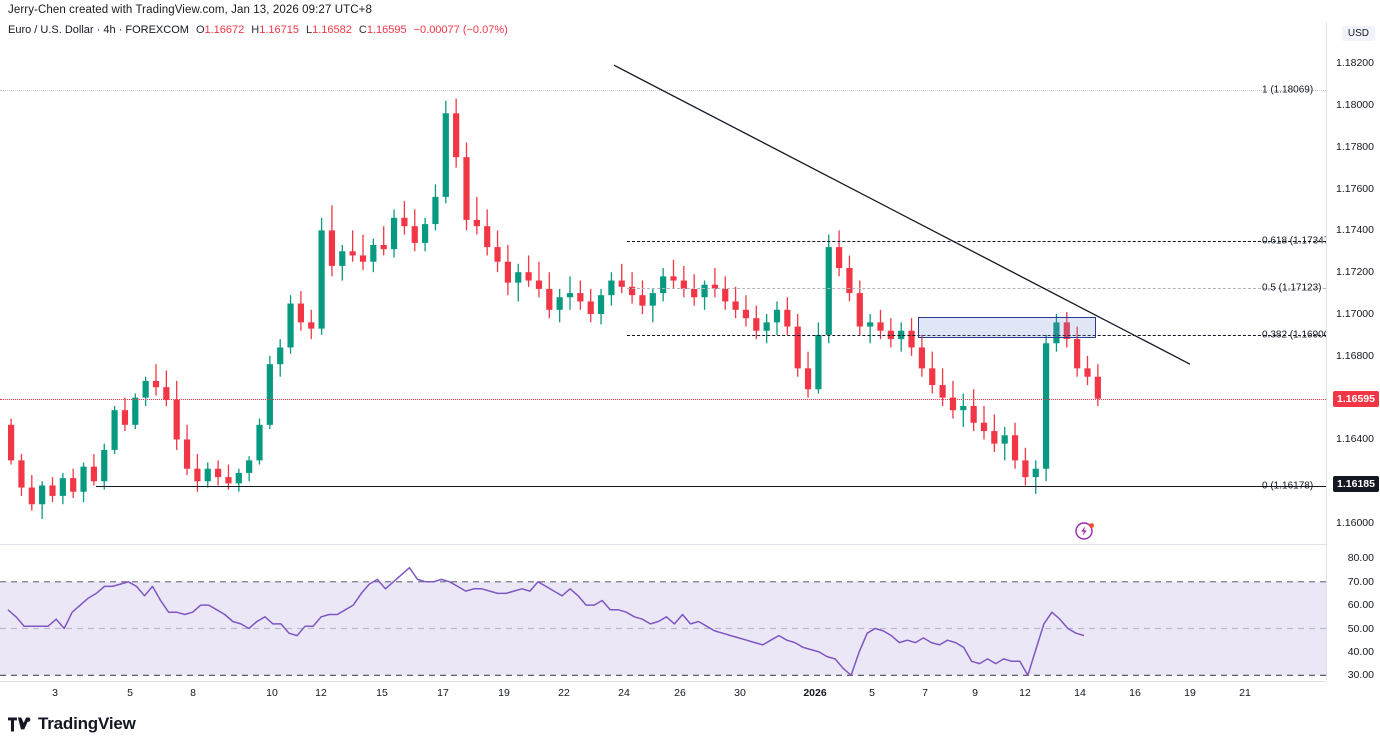  Describe the element at coordinates (272, 693) in the screenshot. I see `time-axis-tick: 10` at that location.